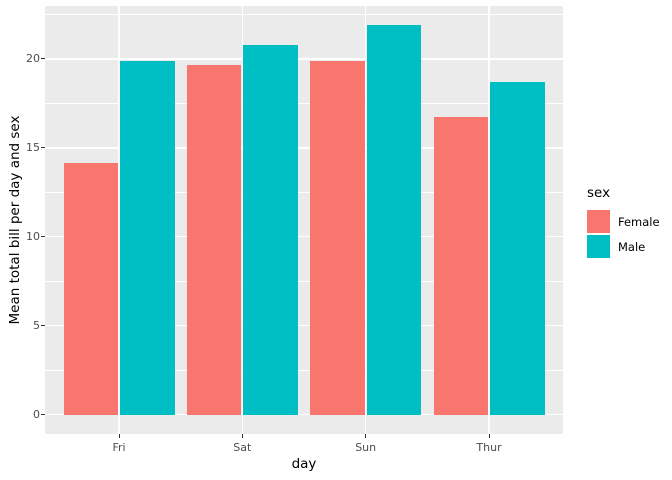  Describe the element at coordinates (599, 193) in the screenshot. I see `legend-title: sex` at that location.